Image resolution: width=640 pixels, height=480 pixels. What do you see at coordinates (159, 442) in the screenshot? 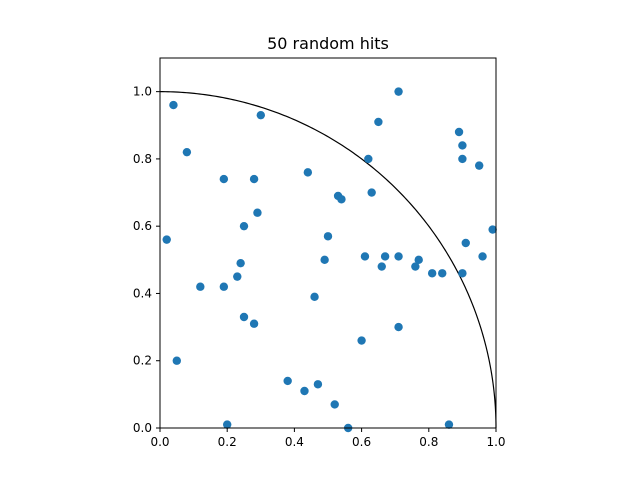
I see `x-tick-label: 0.0` at bounding box center [159, 442].